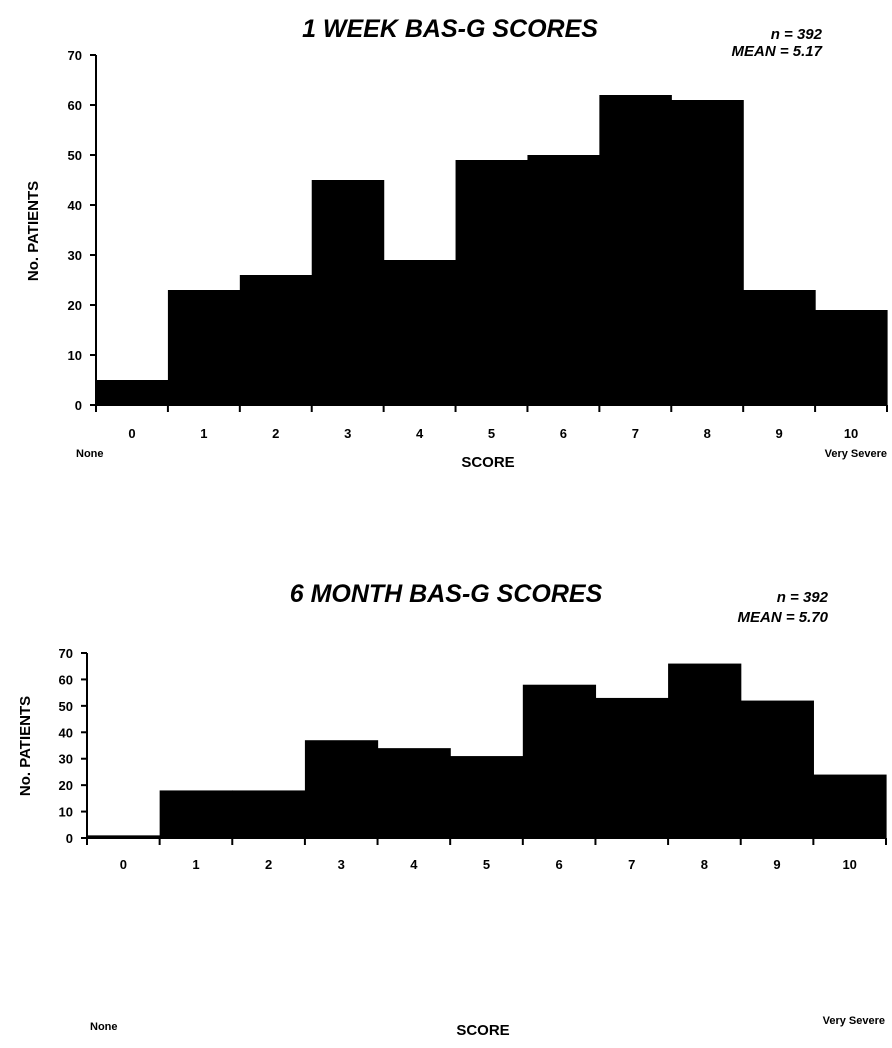  I want to click on chart-2-x-tick-label: 2, so click(268, 864).